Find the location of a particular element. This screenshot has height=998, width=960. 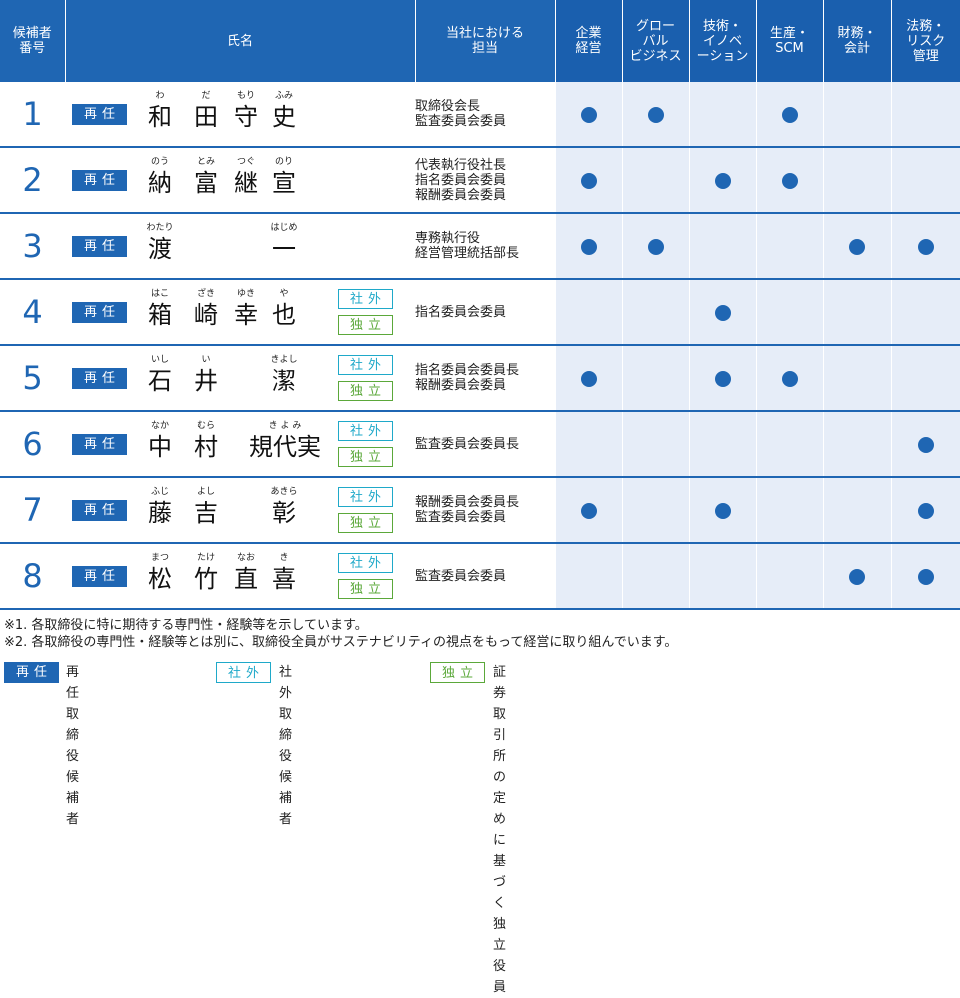

furigana: ふみ is located at coordinates (283, 96).